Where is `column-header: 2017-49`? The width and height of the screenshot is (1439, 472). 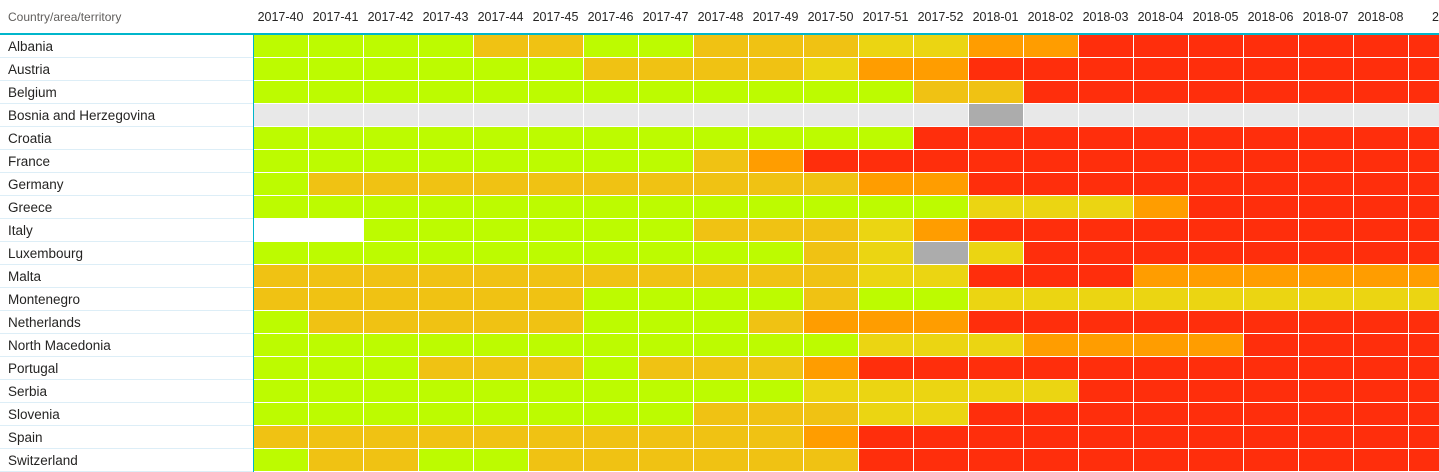
column-header: 2017-49 is located at coordinates (775, 16).